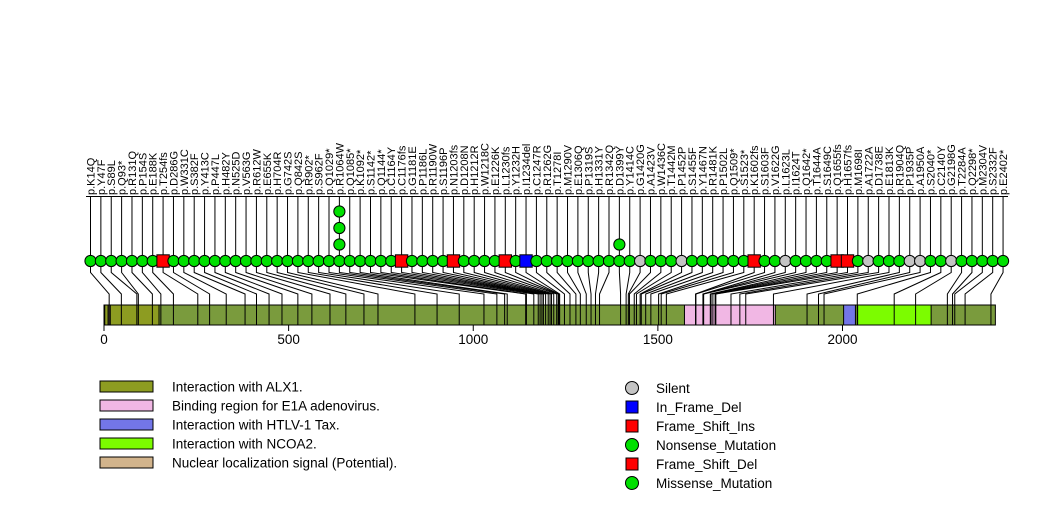 This screenshot has height=524, width=1047. I want to click on mutation-label: p.K1092*, so click(361, 172).